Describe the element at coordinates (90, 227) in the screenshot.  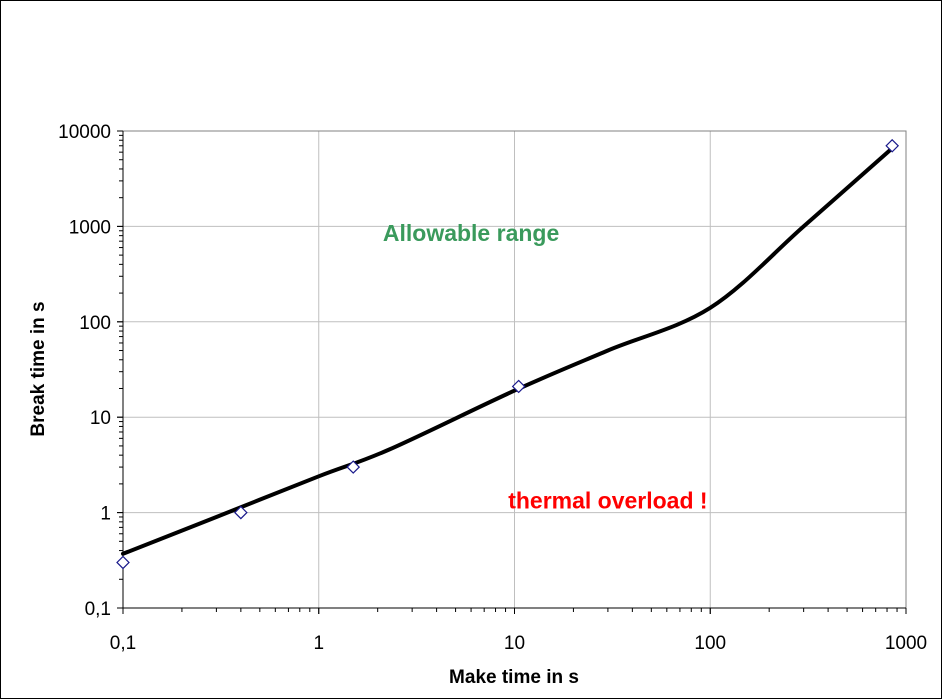
I see `y-tick-label: 1000` at that location.